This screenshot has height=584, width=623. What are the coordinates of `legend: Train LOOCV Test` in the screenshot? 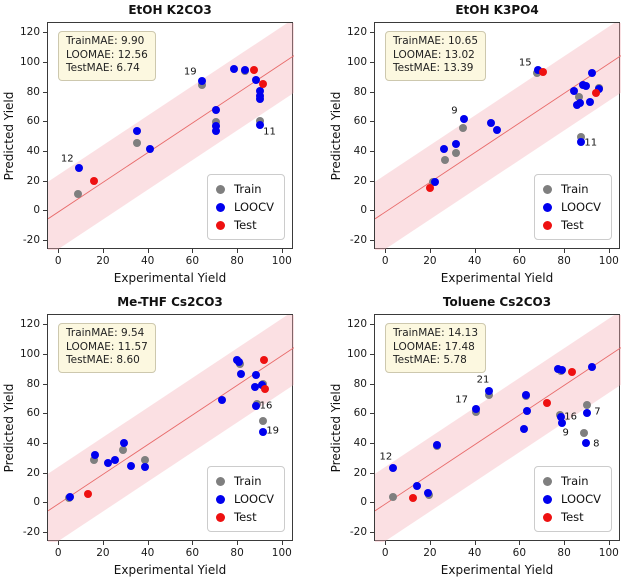 It's located at (246, 207).